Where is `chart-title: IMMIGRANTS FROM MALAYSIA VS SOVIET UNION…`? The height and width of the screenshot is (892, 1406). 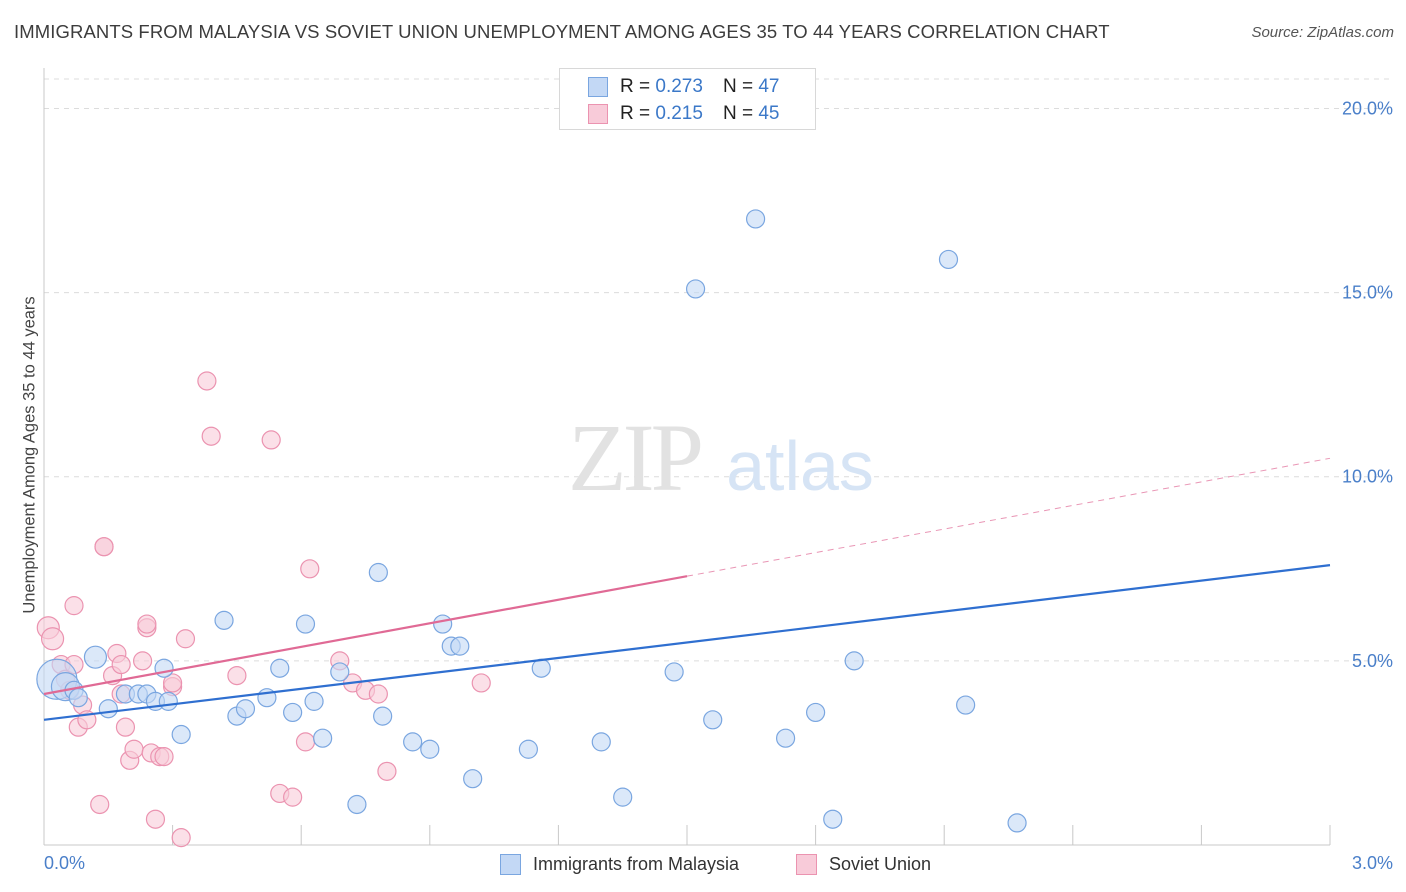
chart-title: IMMIGRANTS FROM MALAYSIA VS SOVIET UNION… is located at coordinates (562, 31).